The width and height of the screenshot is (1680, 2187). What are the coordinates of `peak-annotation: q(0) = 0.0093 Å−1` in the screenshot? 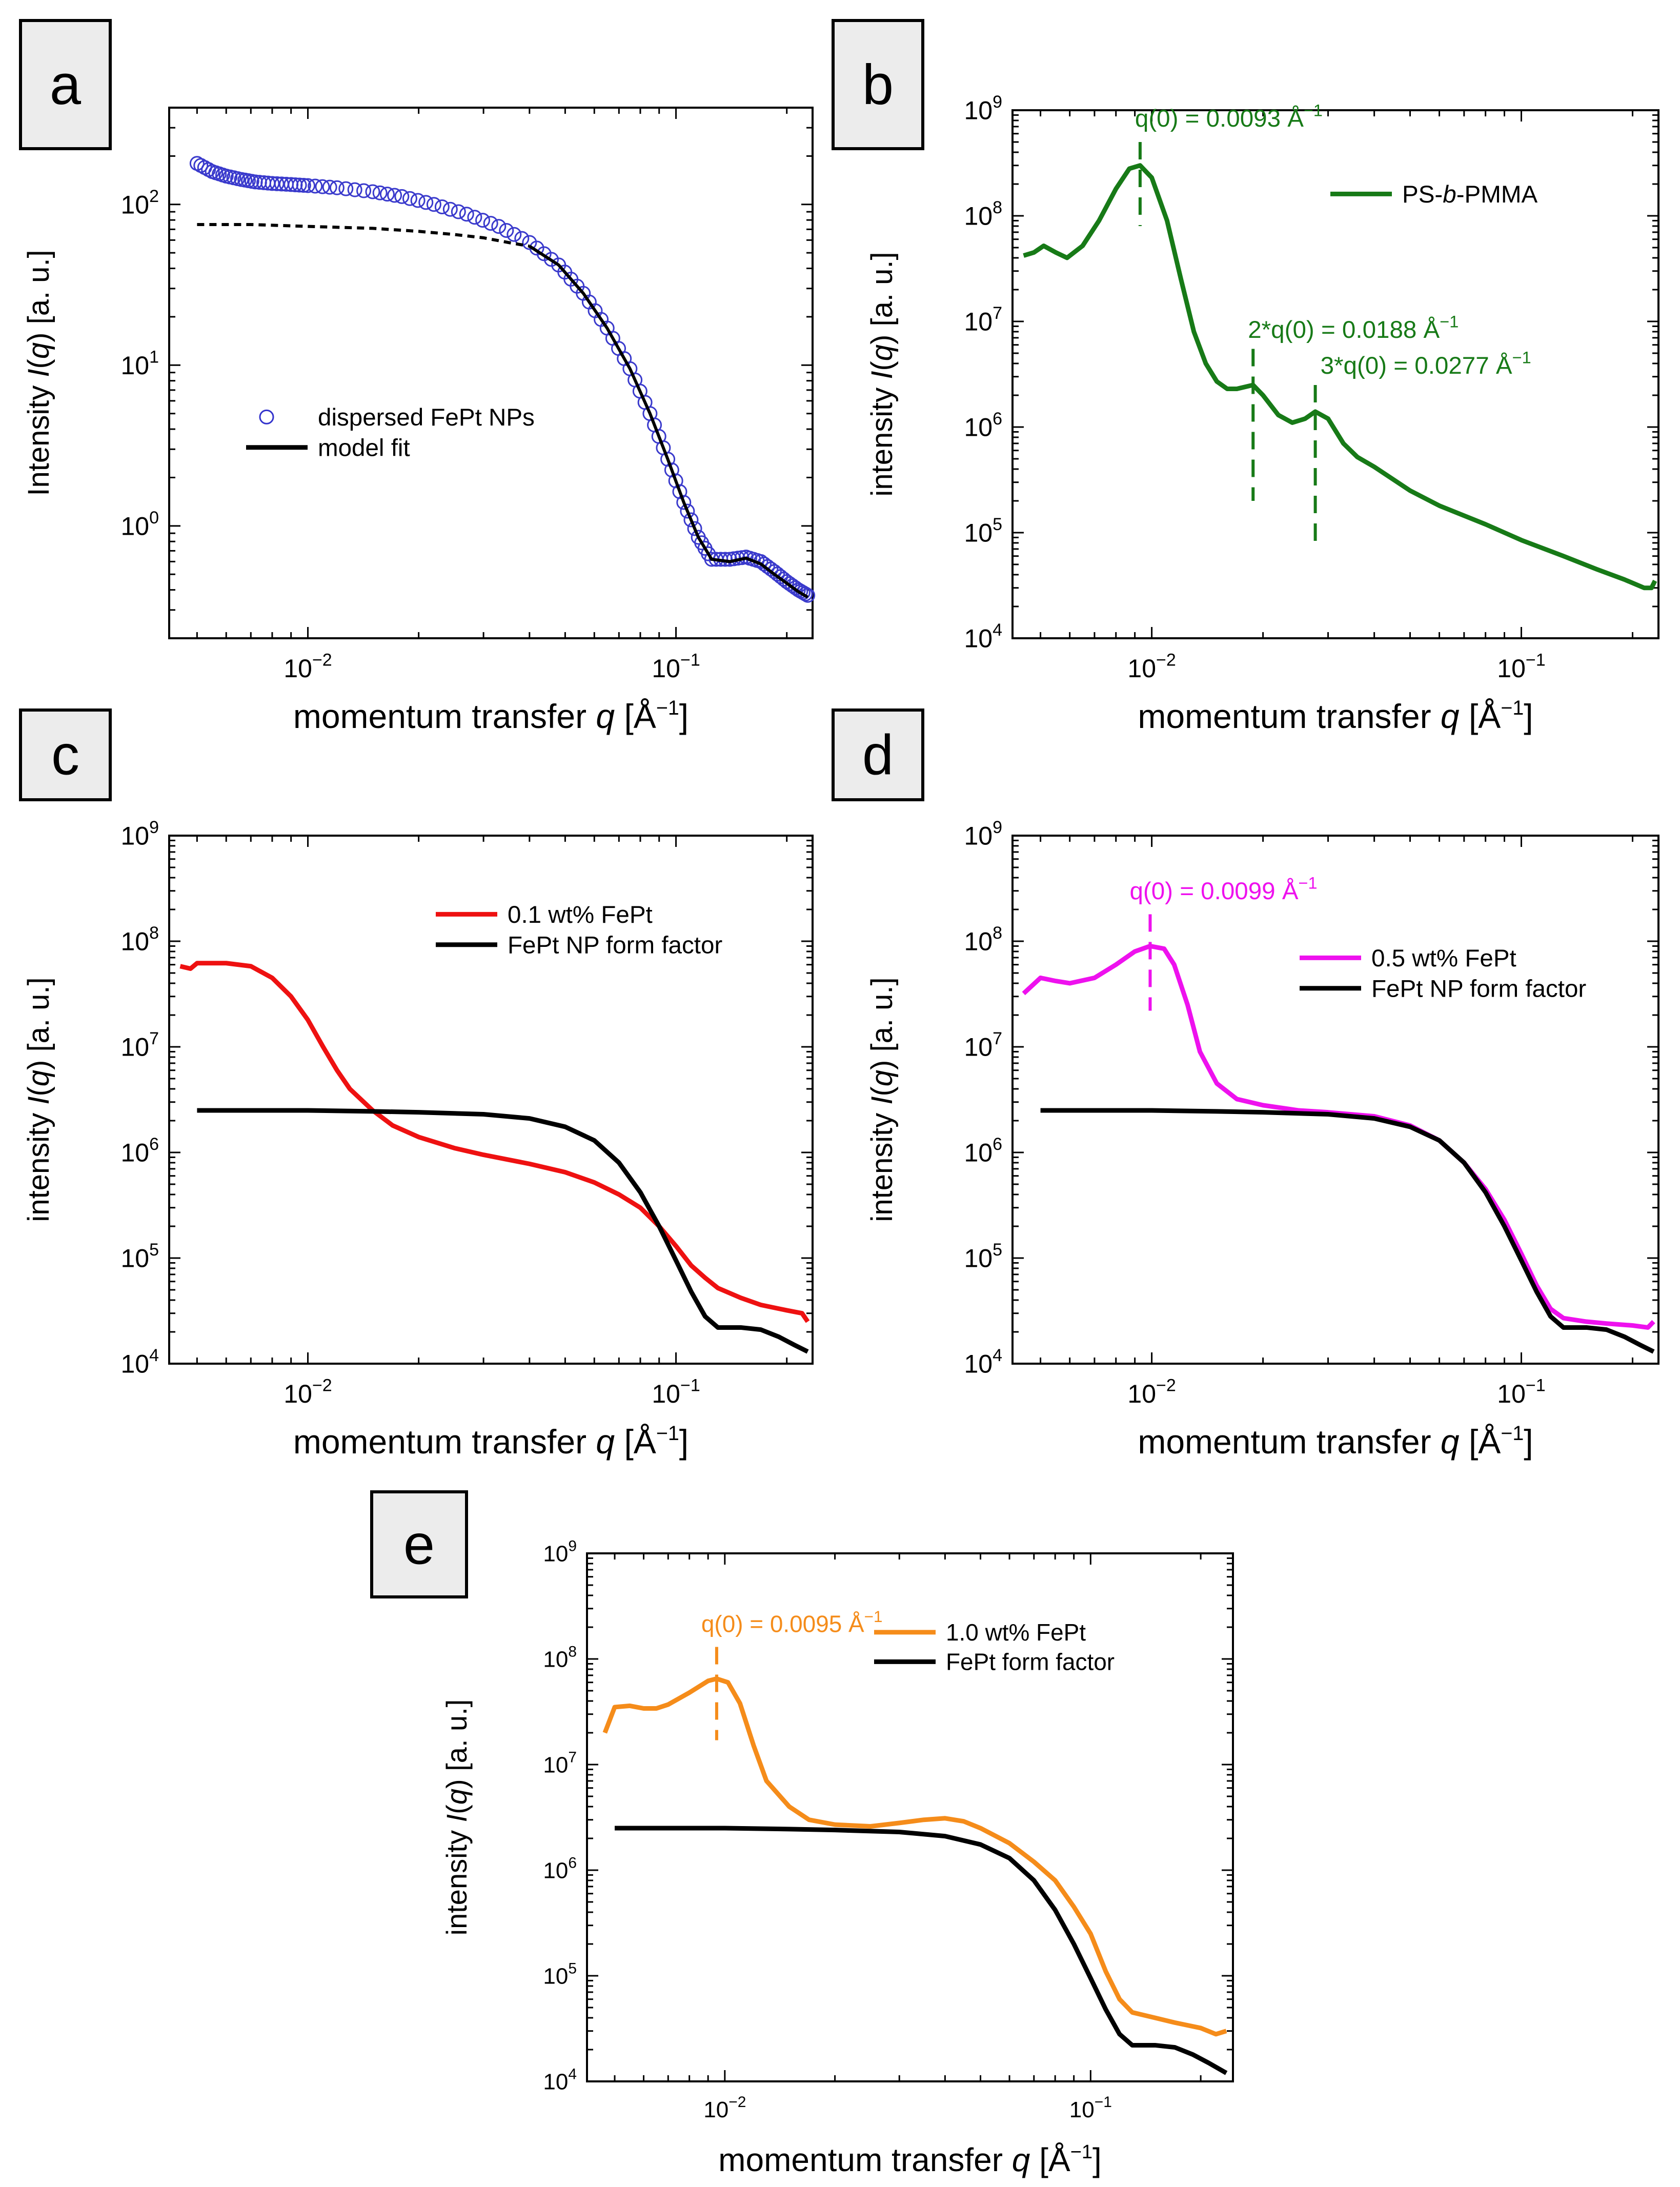 It's located at (1229, 117).